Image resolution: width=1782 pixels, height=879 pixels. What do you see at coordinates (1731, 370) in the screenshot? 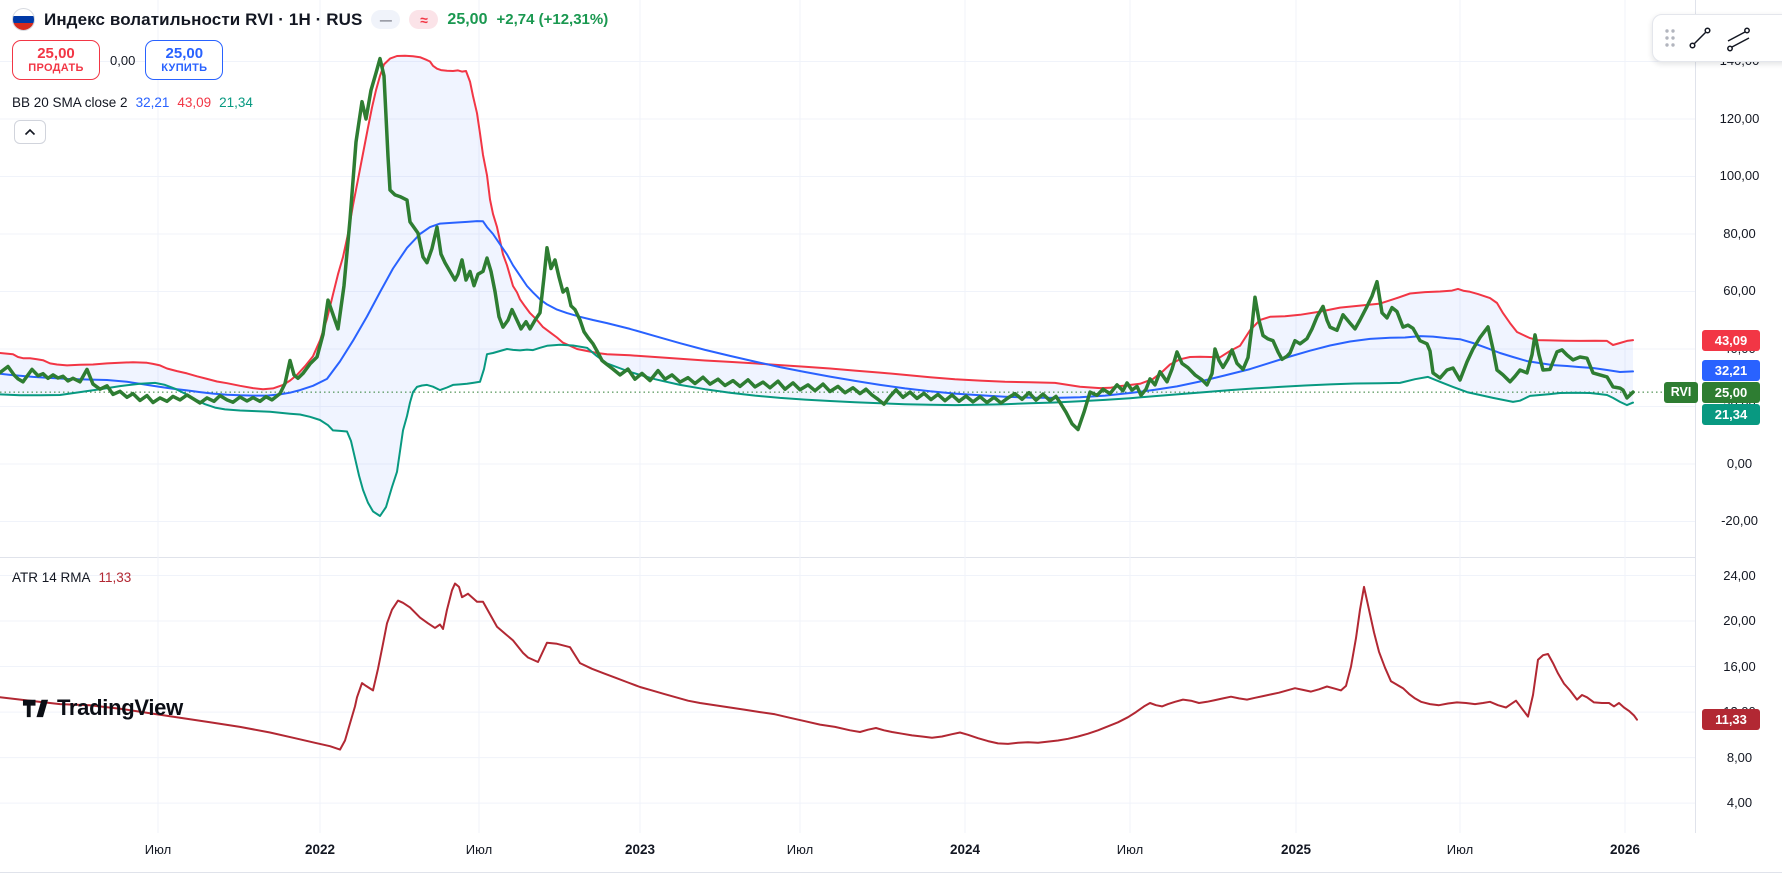
I see `price-badge: 32,21` at bounding box center [1731, 370].